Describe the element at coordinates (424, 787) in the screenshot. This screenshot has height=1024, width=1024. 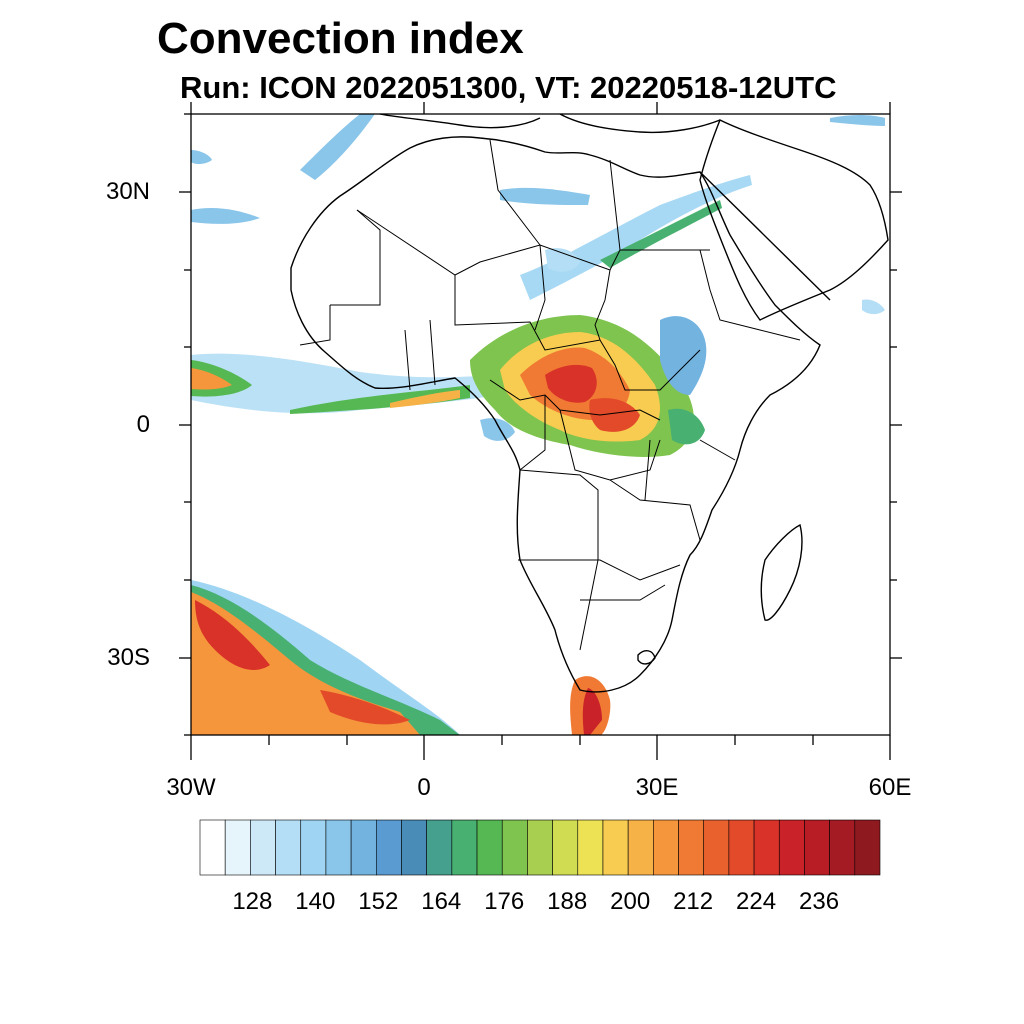
I see `lon-label-0: 0` at that location.